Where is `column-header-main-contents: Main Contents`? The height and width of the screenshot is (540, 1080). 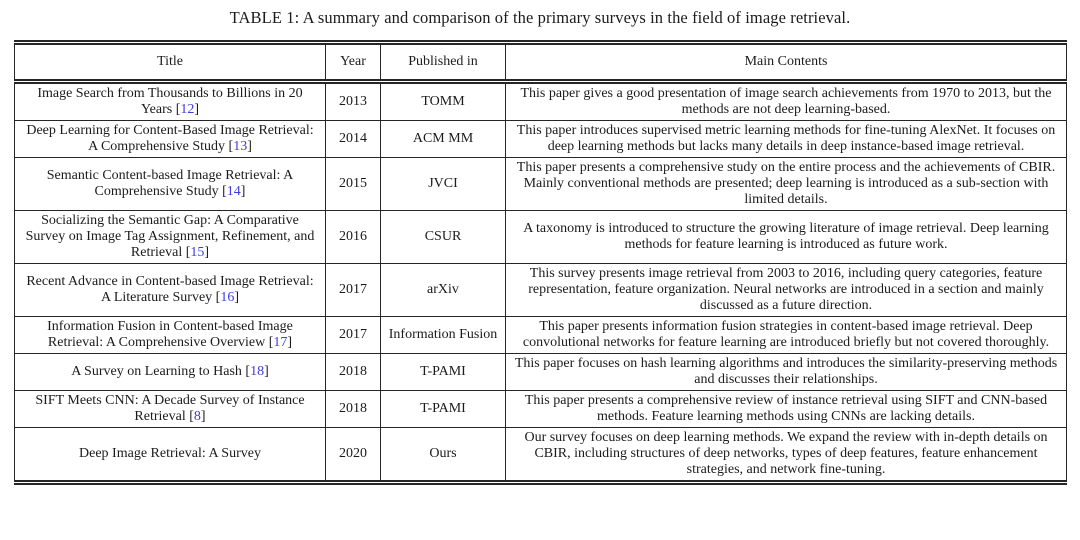 column-header-main-contents: Main Contents is located at coordinates (786, 63).